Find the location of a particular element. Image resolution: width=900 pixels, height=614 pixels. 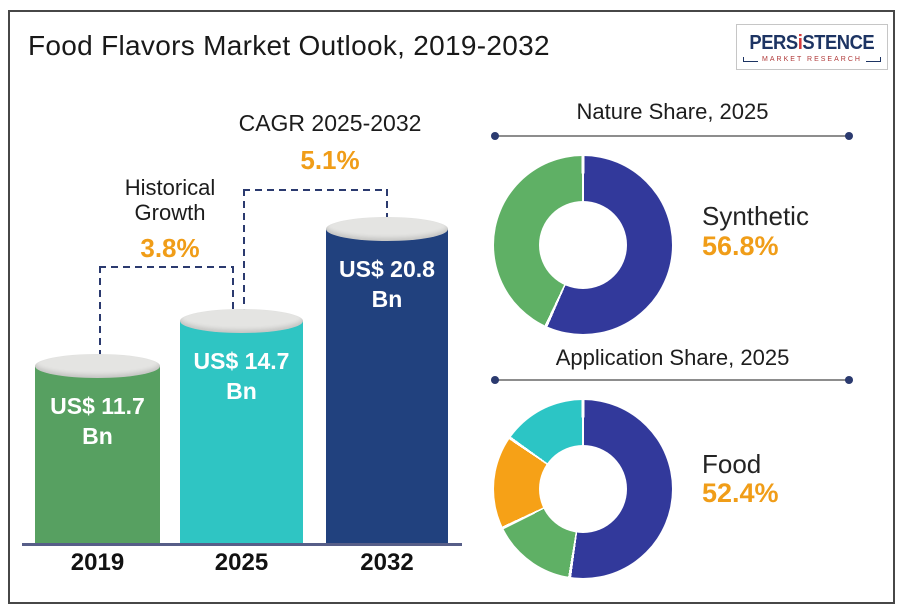

food-label: Food is located at coordinates (732, 464).